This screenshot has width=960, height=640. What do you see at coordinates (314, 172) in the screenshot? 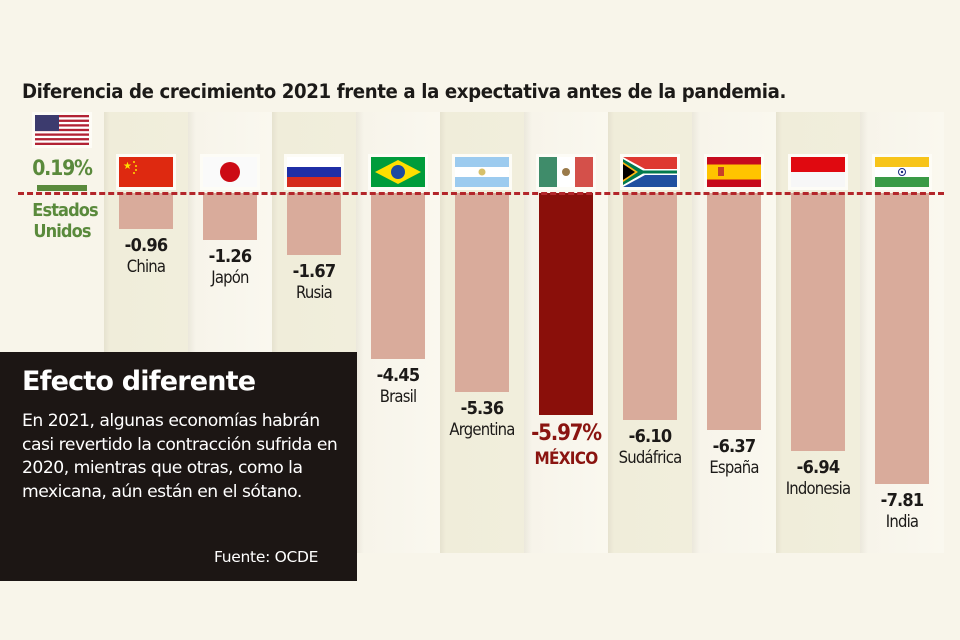
I see `russia-flag-icon` at bounding box center [314, 172].